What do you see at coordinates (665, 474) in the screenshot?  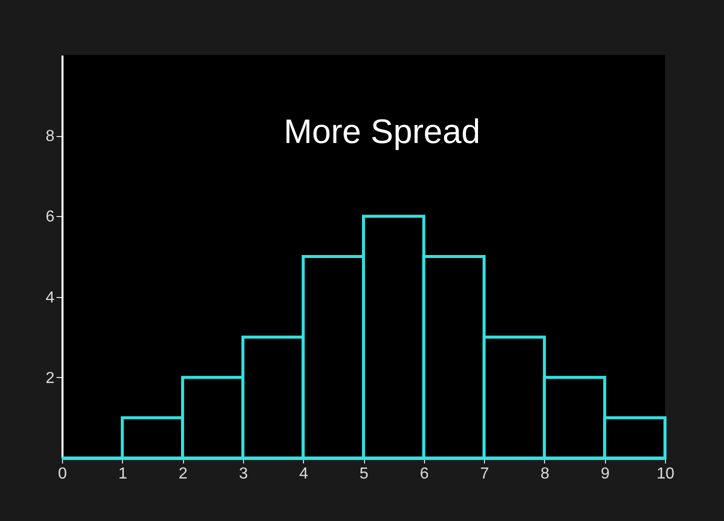 I see `x-tick-label: 10` at bounding box center [665, 474].